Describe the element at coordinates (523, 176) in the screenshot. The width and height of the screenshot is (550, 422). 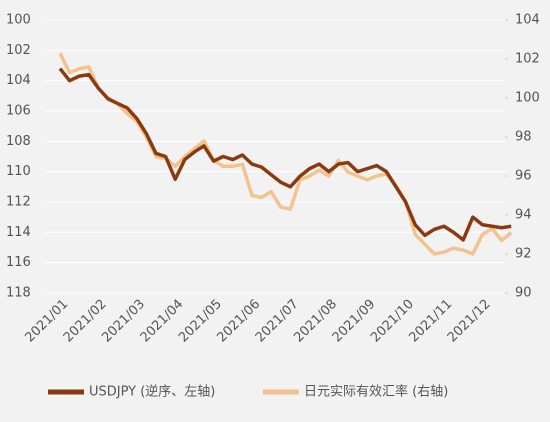
I see `y2-tick-label: 96` at that location.